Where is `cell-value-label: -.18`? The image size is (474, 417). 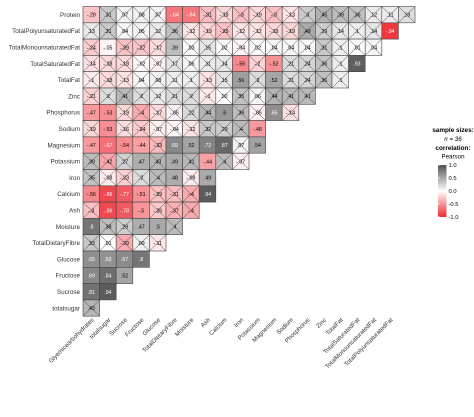 cell-value-label: -.18 is located at coordinates (107, 65).